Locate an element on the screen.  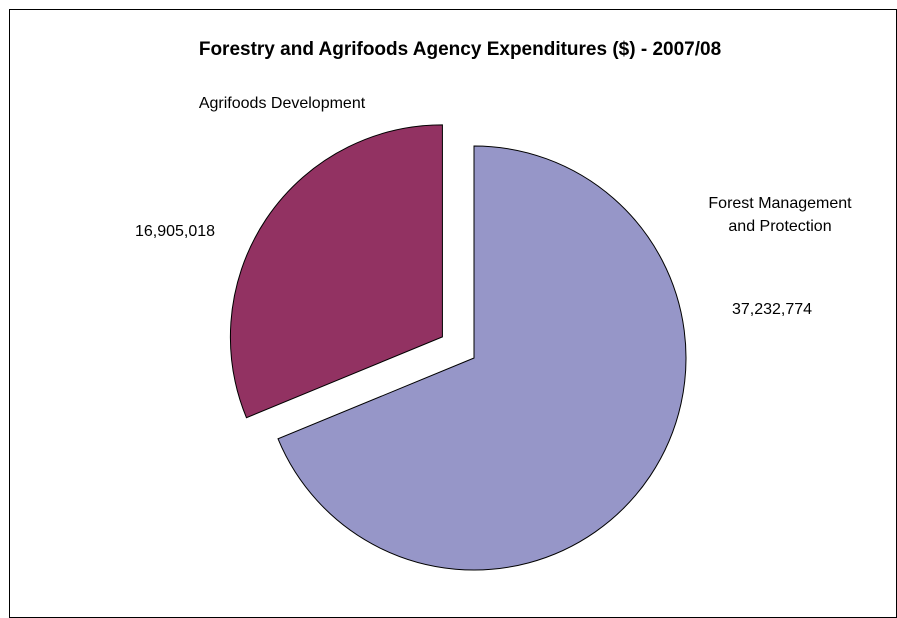
pie-slice-agrifoods-development is located at coordinates (336, 271).